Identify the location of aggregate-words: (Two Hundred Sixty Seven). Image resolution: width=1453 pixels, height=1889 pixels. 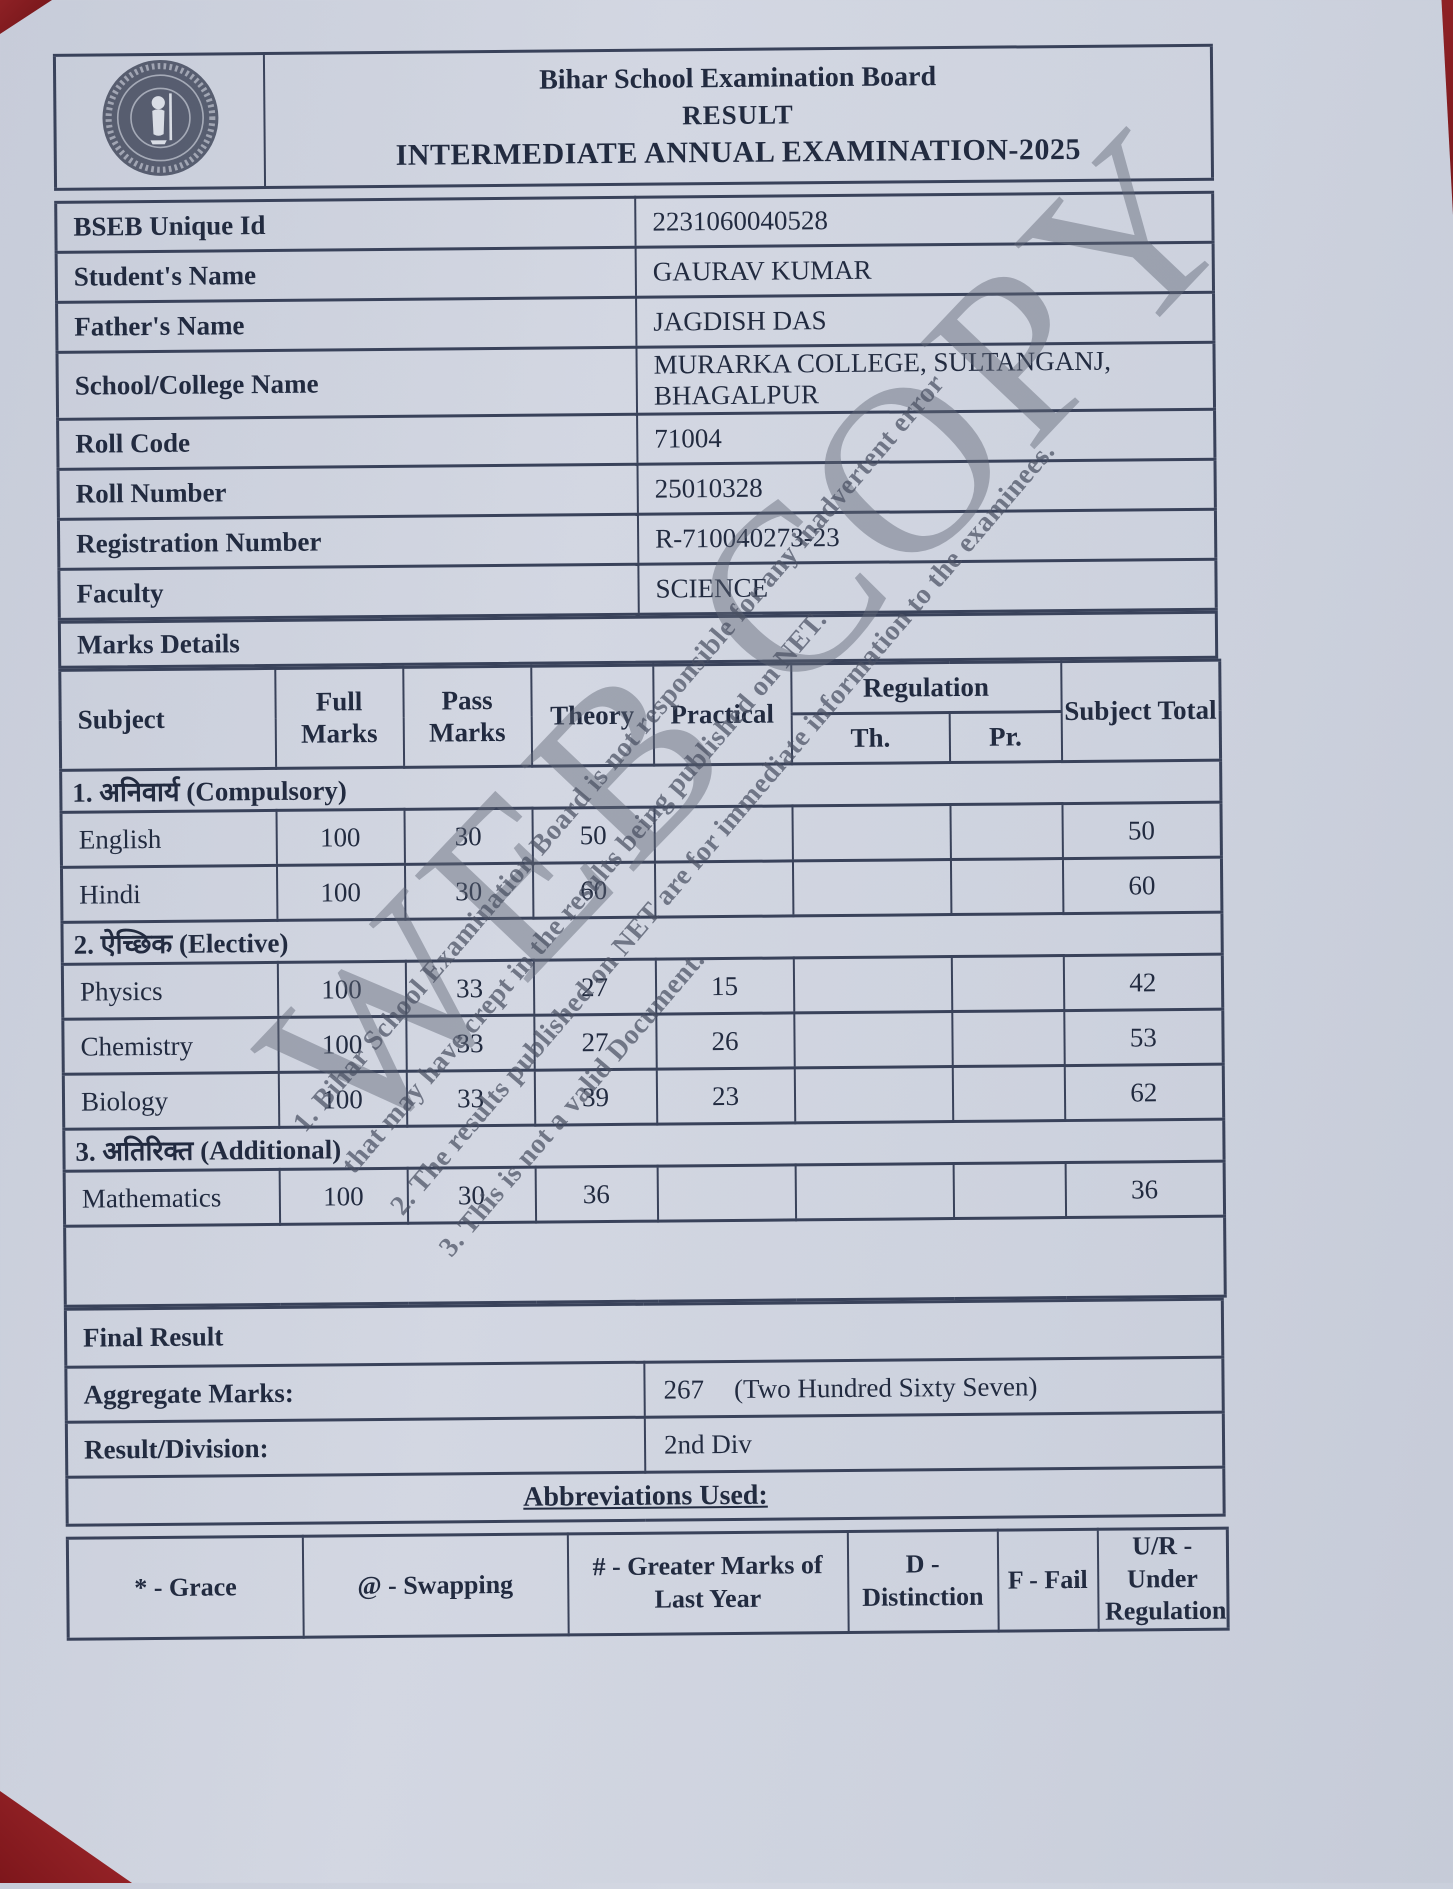
(886, 1387).